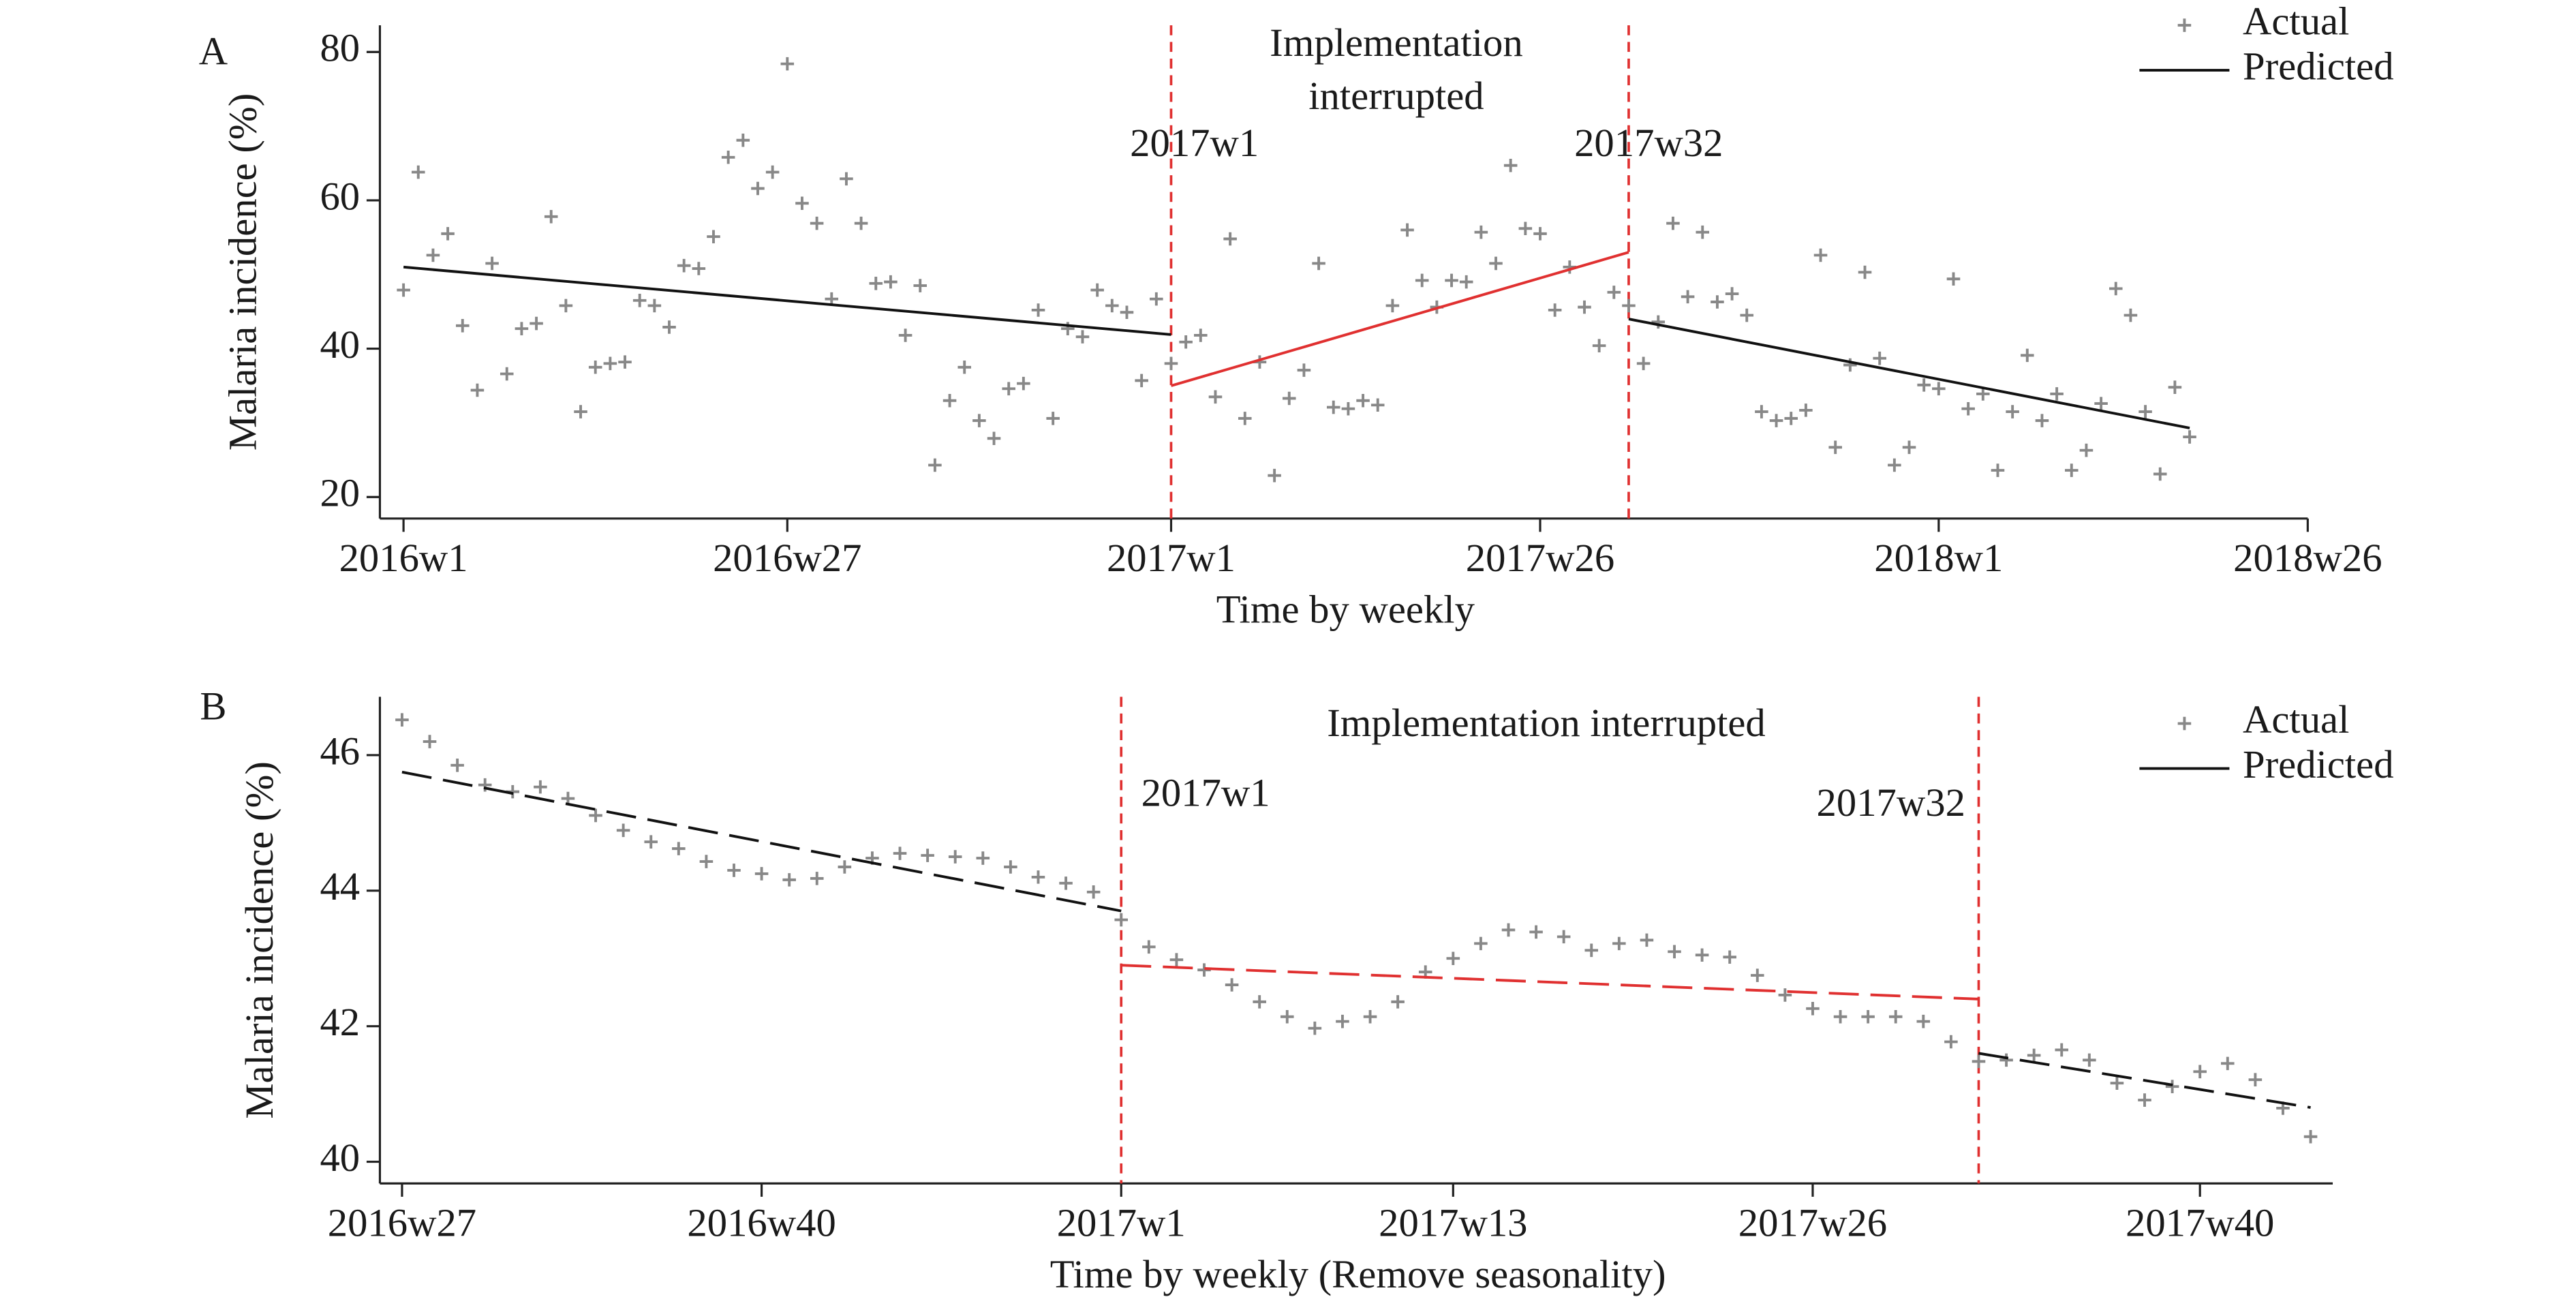 This screenshot has height=1297, width=2576. What do you see at coordinates (340, 344) in the screenshot?
I see `y-tick-label: 40` at bounding box center [340, 344].